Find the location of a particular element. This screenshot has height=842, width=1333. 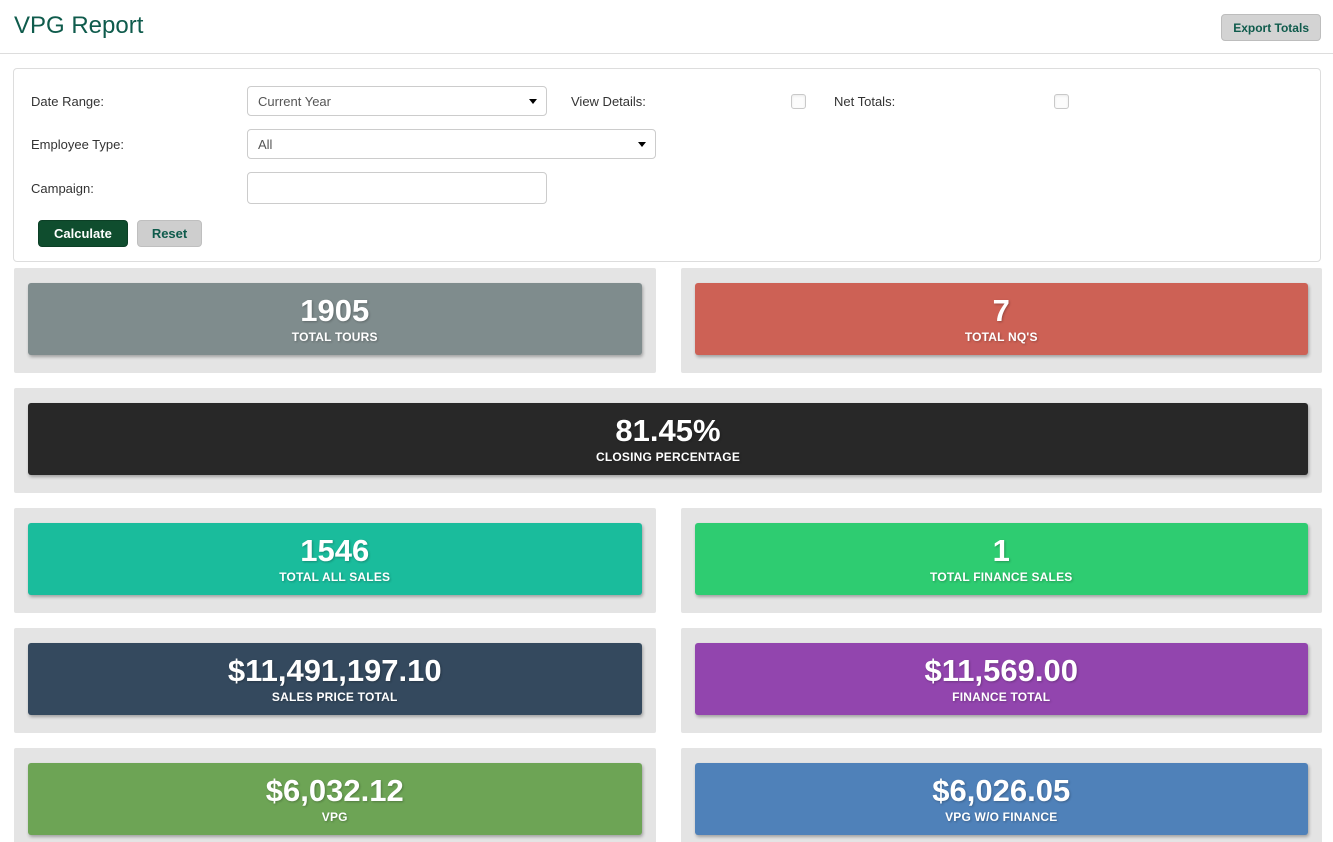

totals-panel: 7 TOTAL NQ'S is located at coordinates (1001, 320).